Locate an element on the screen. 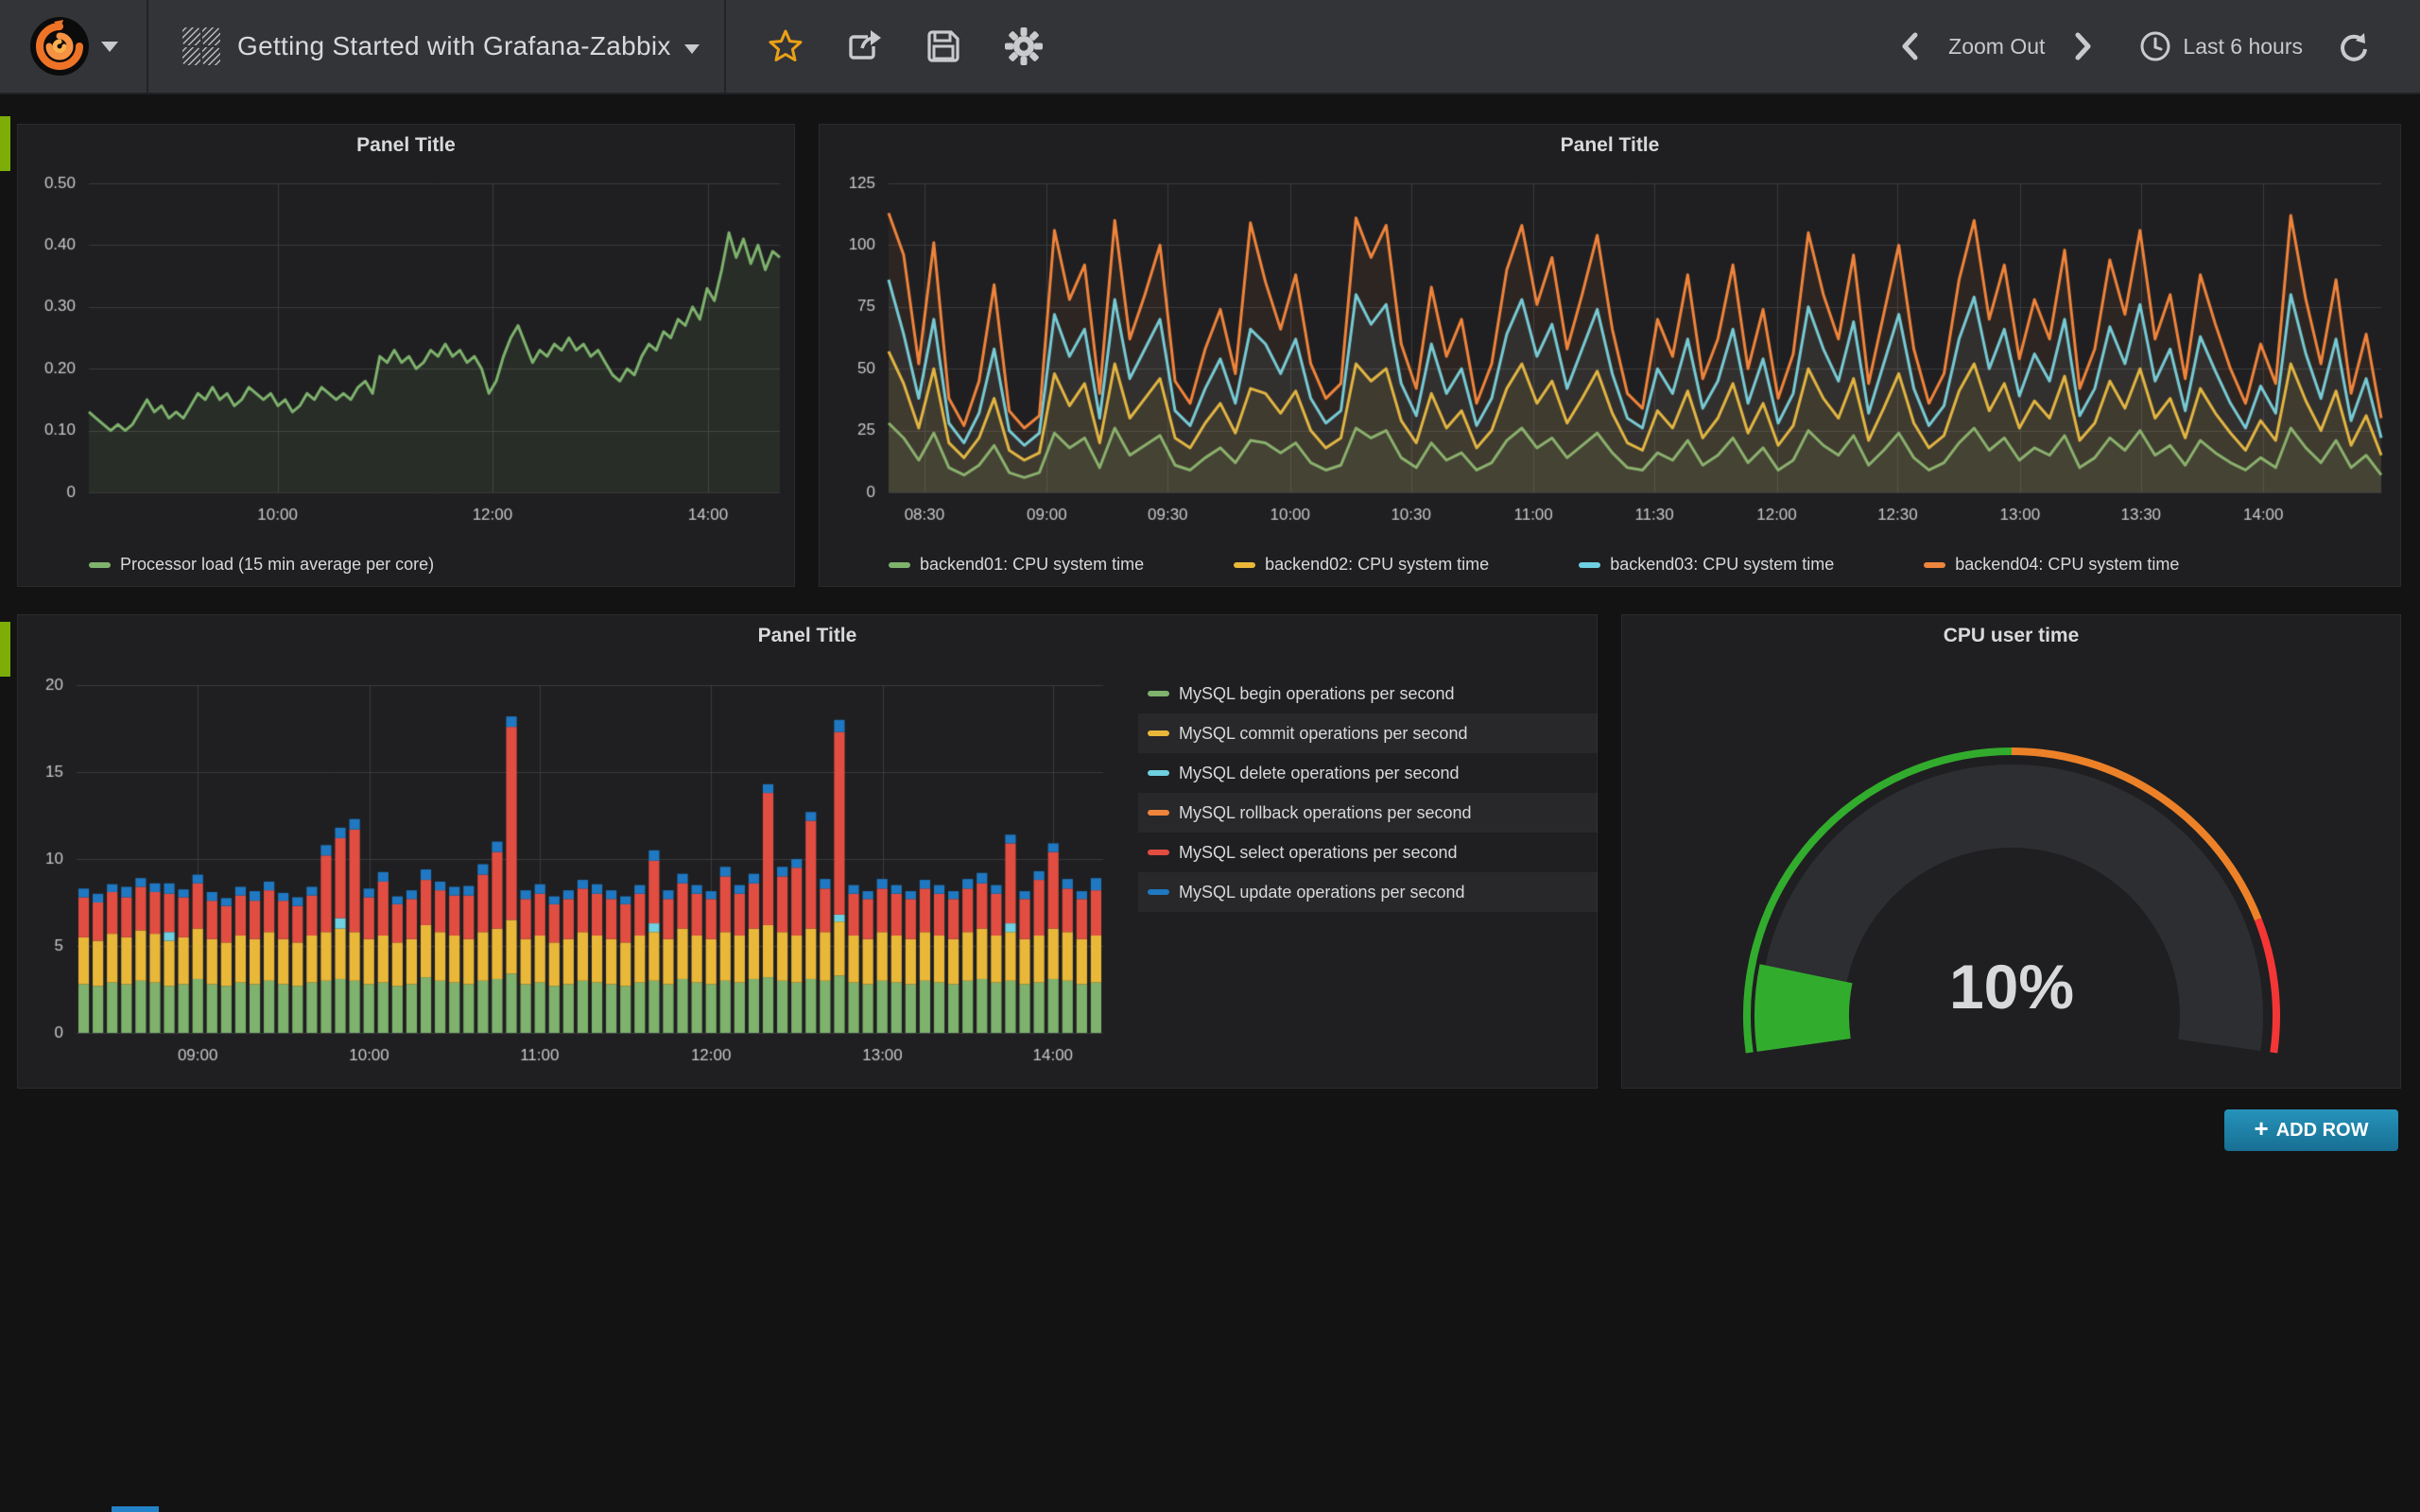  legend-item: backend02: CPU system time is located at coordinates (1361, 565).